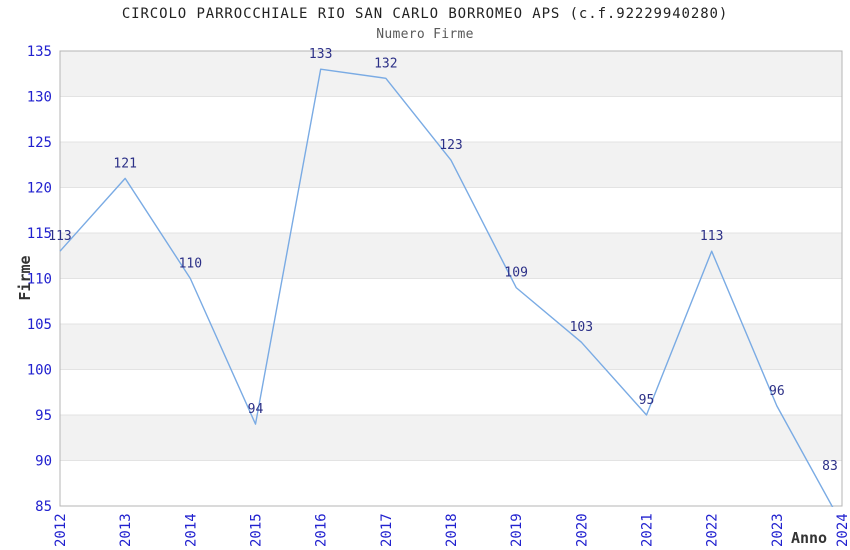 The height and width of the screenshot is (550, 850). I want to click on y-tick-label: 125, so click(39, 143).